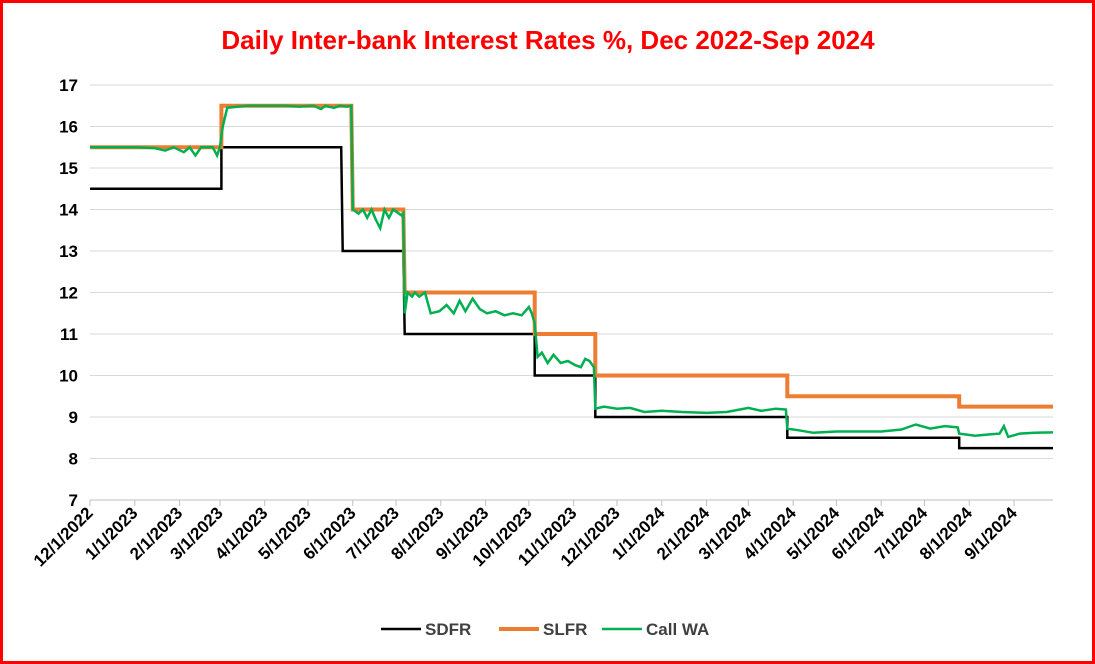 The height and width of the screenshot is (664, 1095). I want to click on legend-label-sdfr: SDFR, so click(448, 629).